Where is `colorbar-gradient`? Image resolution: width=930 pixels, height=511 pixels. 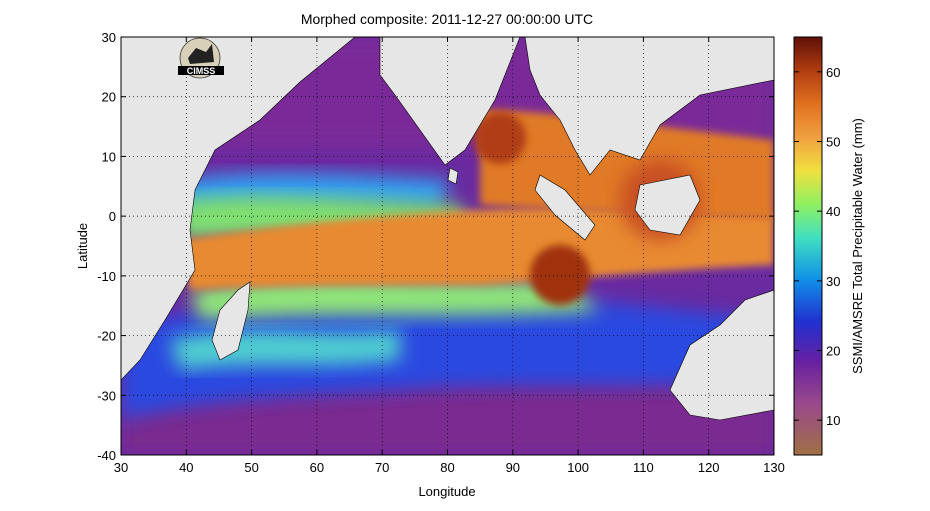
colorbar-gradient is located at coordinates (808, 246).